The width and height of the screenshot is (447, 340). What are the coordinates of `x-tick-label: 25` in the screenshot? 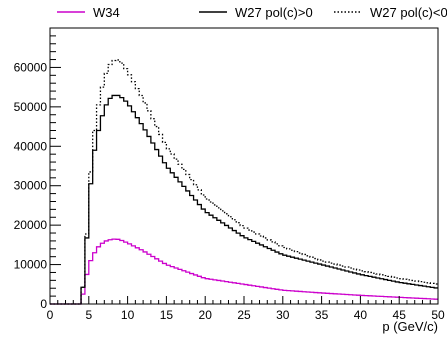 It's located at (244, 315).